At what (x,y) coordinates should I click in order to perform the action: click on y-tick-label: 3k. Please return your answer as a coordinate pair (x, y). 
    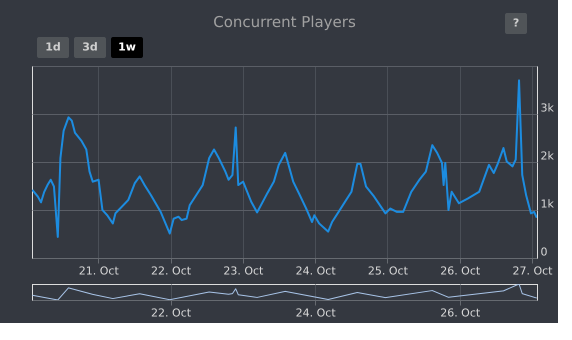
    Looking at the image, I should click on (547, 108).